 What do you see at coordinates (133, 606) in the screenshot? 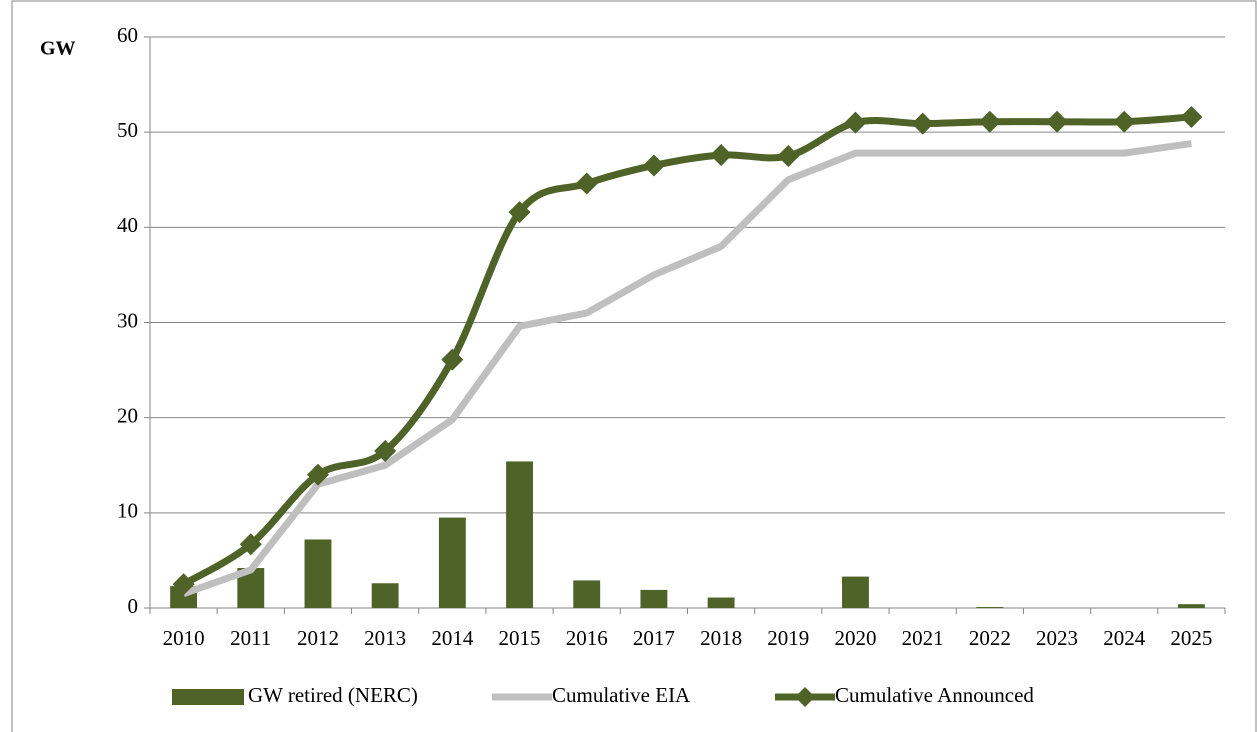
I see `y-tick-label: 0` at bounding box center [133, 606].